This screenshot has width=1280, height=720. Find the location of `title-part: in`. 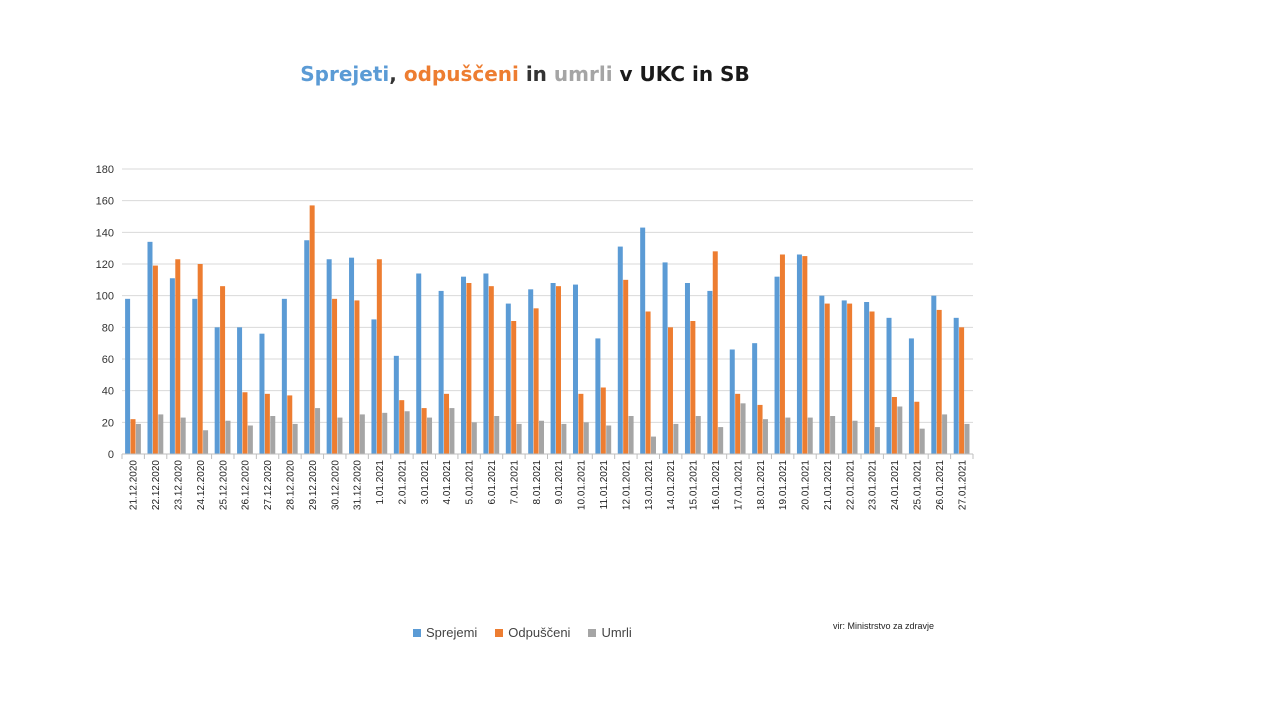

title-part: in is located at coordinates (536, 74).